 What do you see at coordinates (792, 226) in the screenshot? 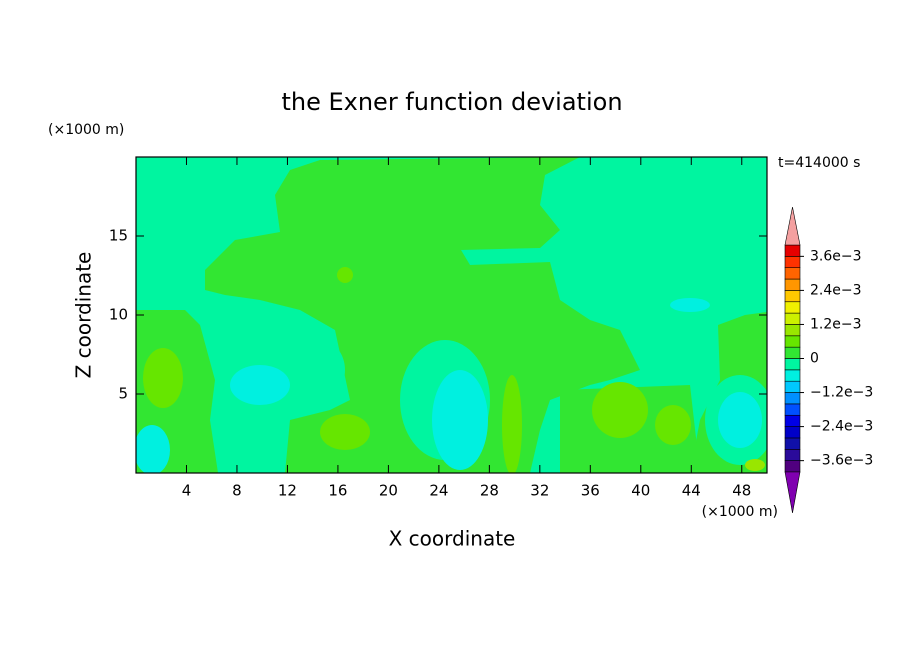
I see `colorbar-over` at bounding box center [792, 226].